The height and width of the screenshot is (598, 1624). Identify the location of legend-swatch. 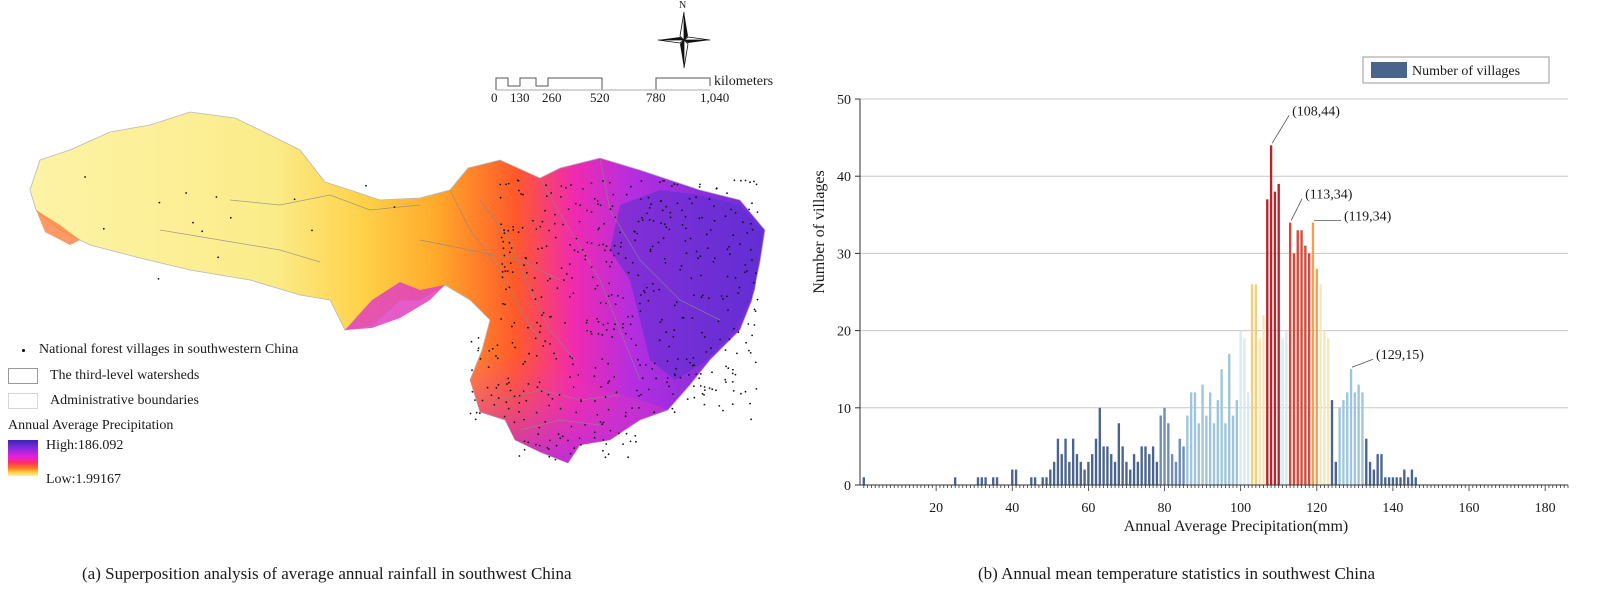
(1389, 70).